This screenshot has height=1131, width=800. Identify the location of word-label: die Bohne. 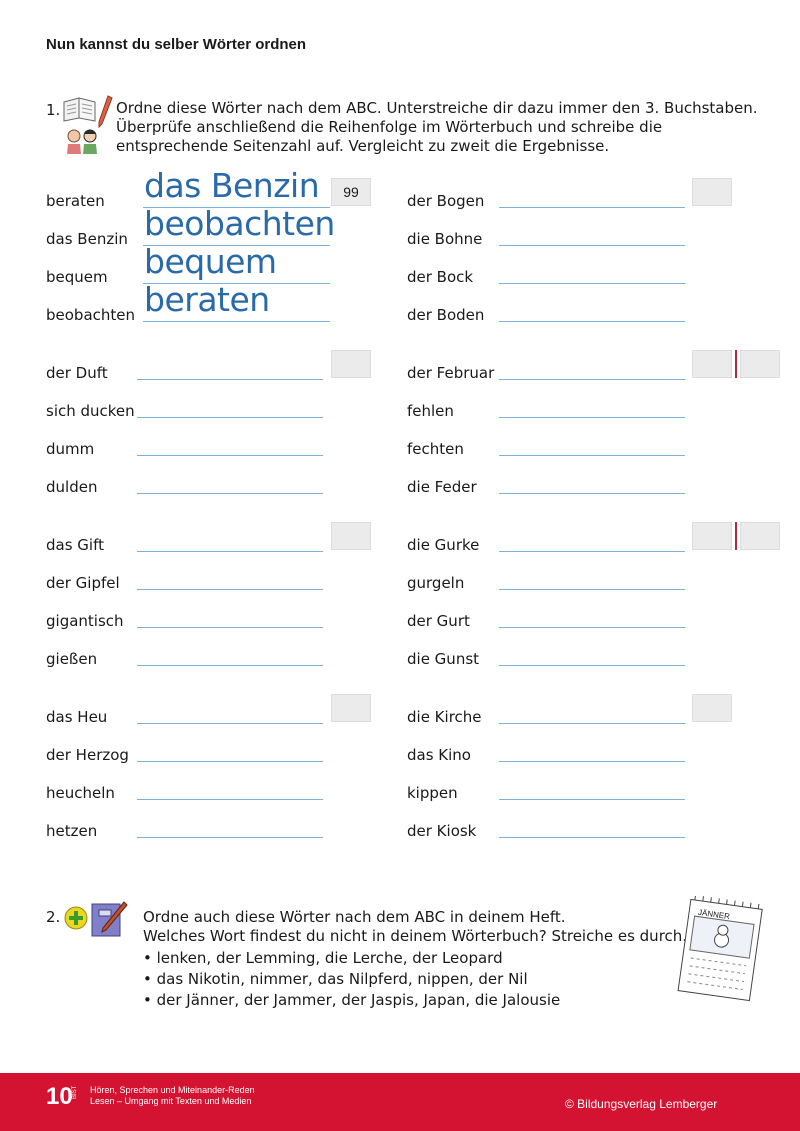
(445, 239).